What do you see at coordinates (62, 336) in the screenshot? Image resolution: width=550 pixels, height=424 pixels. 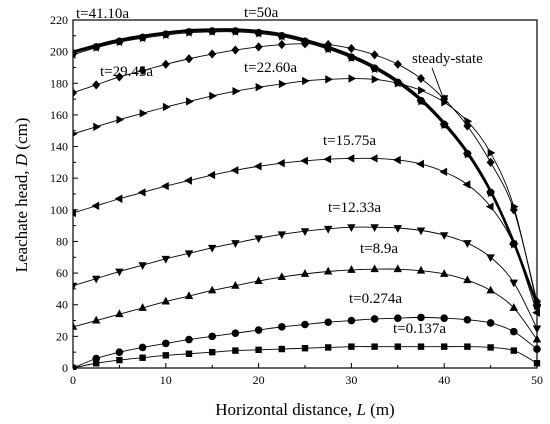 I see `y-tick-label: 20` at bounding box center [62, 336].